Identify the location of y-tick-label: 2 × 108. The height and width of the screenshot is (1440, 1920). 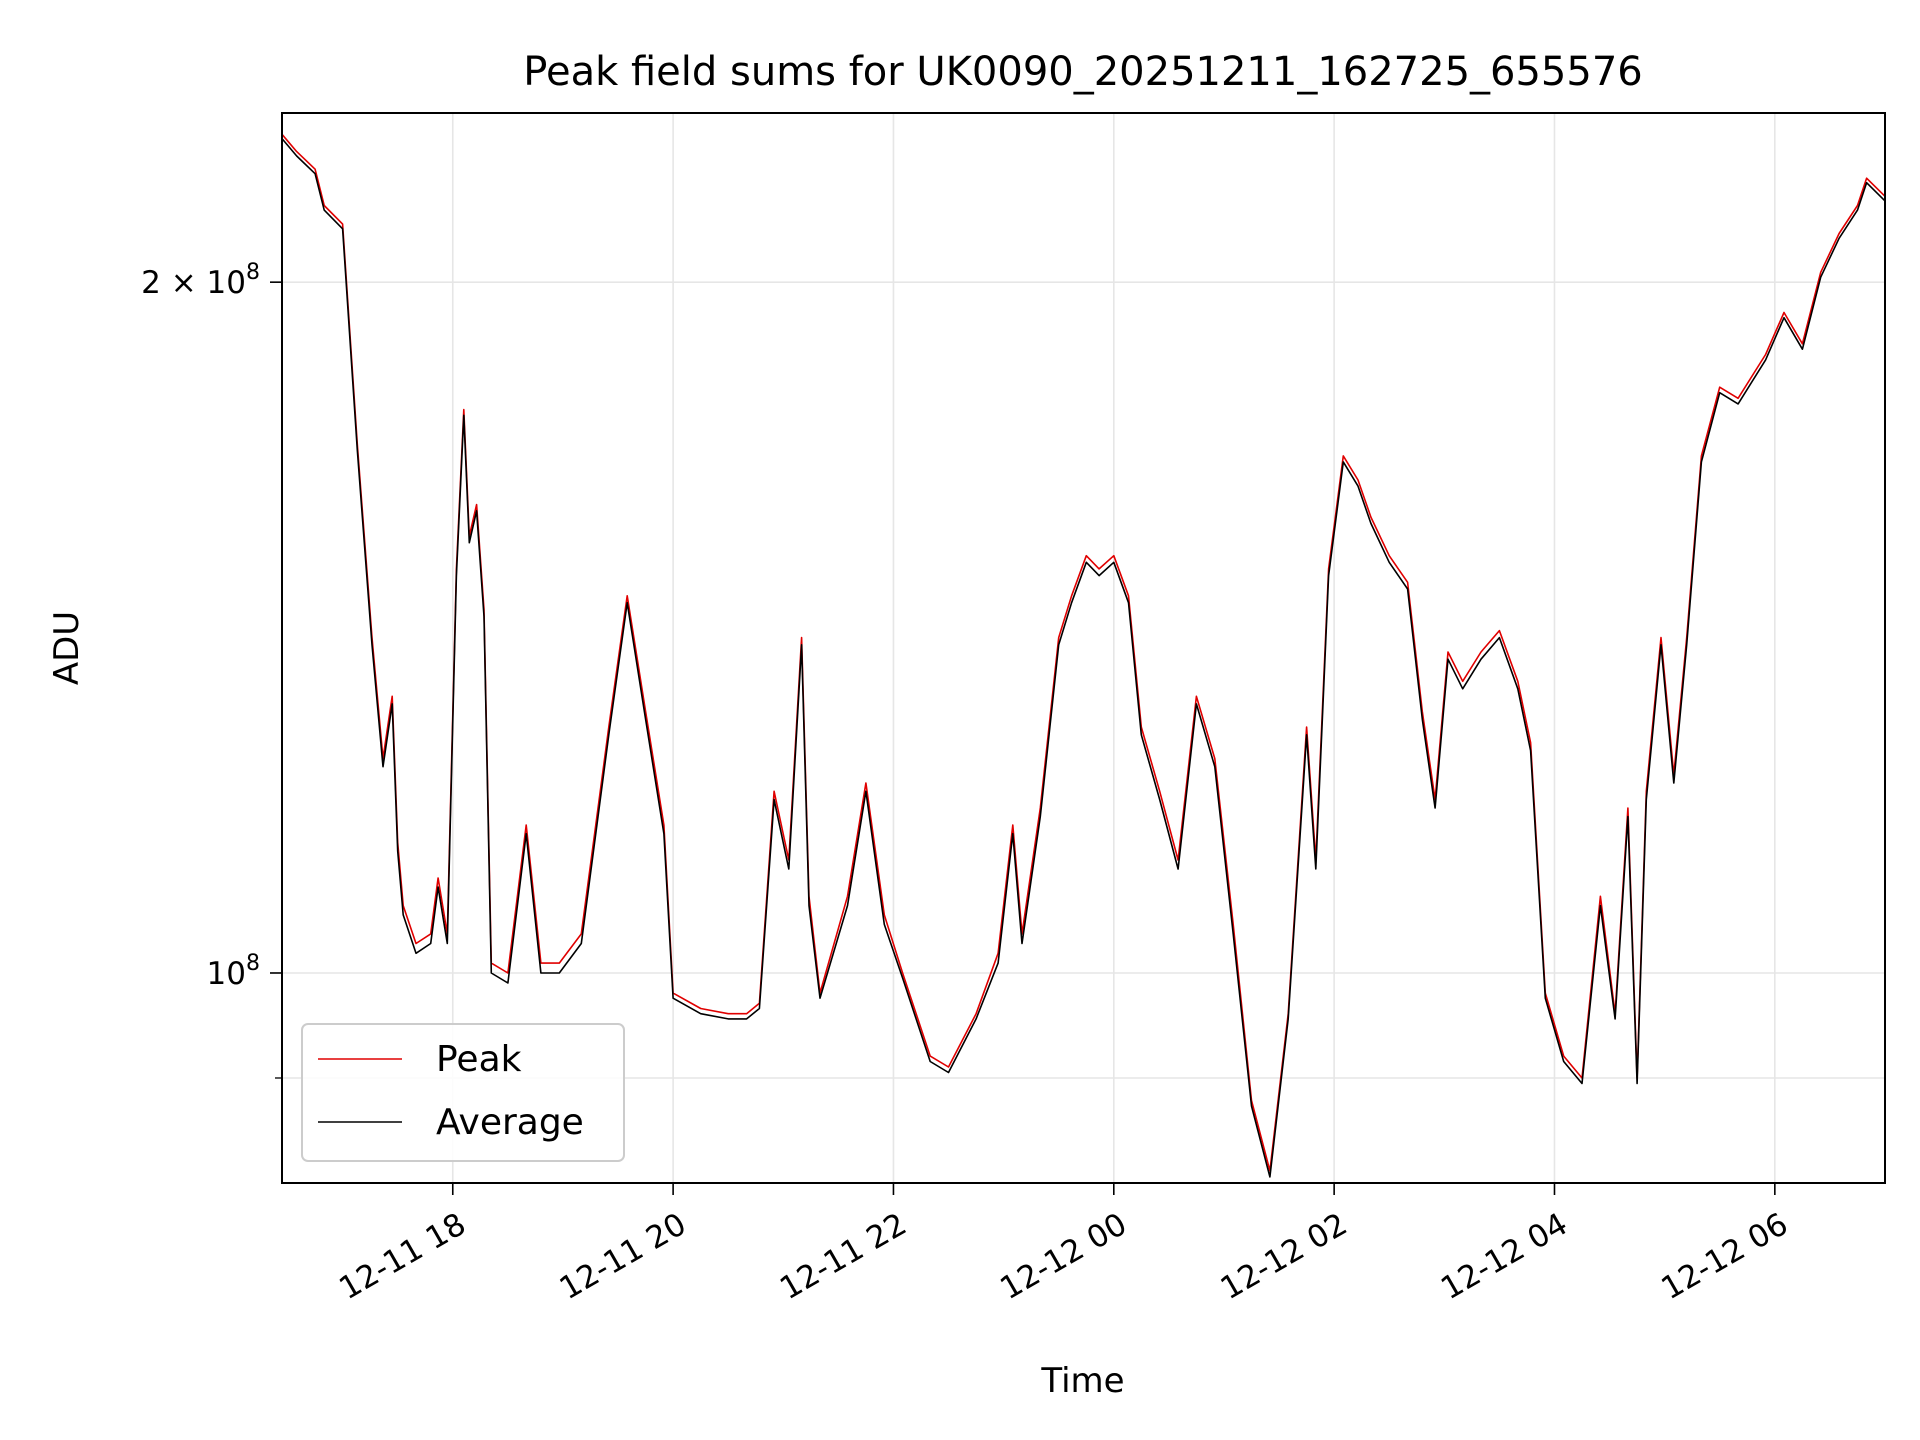
(200, 280).